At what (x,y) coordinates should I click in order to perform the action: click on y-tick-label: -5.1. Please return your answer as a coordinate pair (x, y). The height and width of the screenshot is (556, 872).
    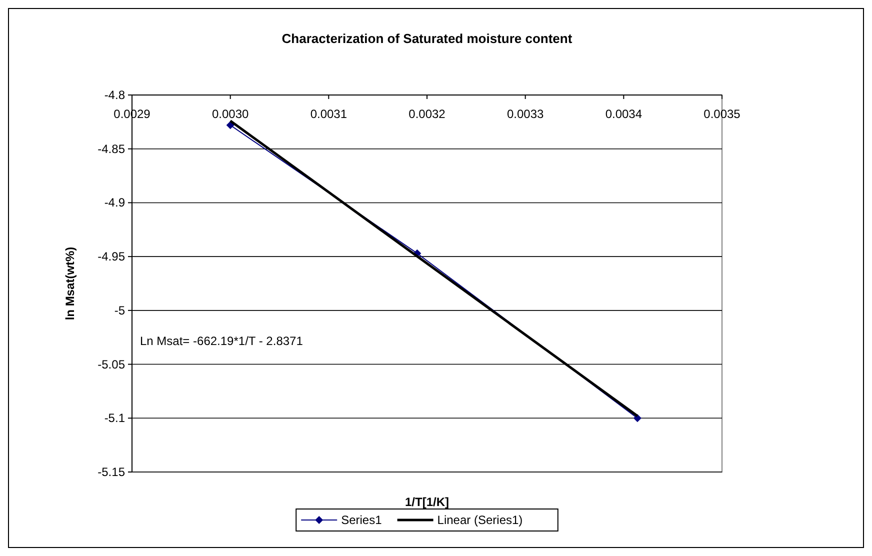
    Looking at the image, I should click on (115, 418).